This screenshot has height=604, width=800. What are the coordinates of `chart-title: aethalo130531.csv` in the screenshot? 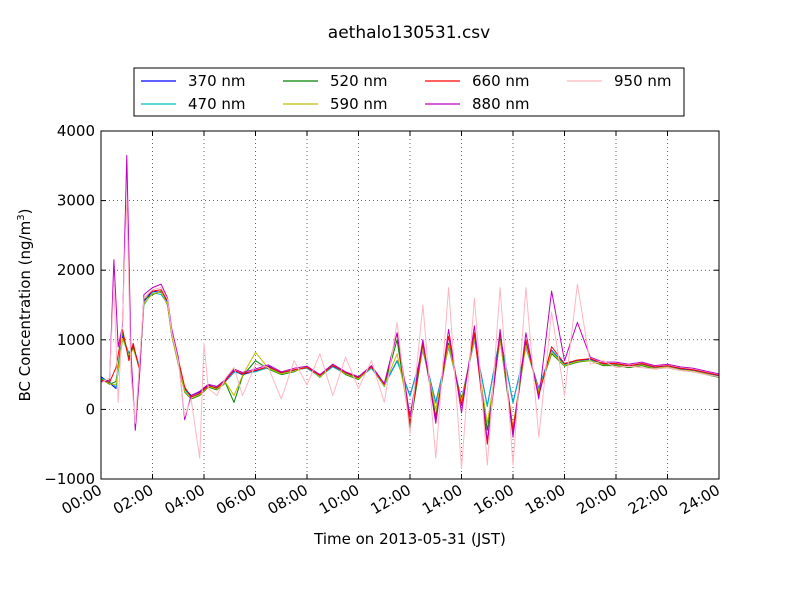 It's located at (409, 33).